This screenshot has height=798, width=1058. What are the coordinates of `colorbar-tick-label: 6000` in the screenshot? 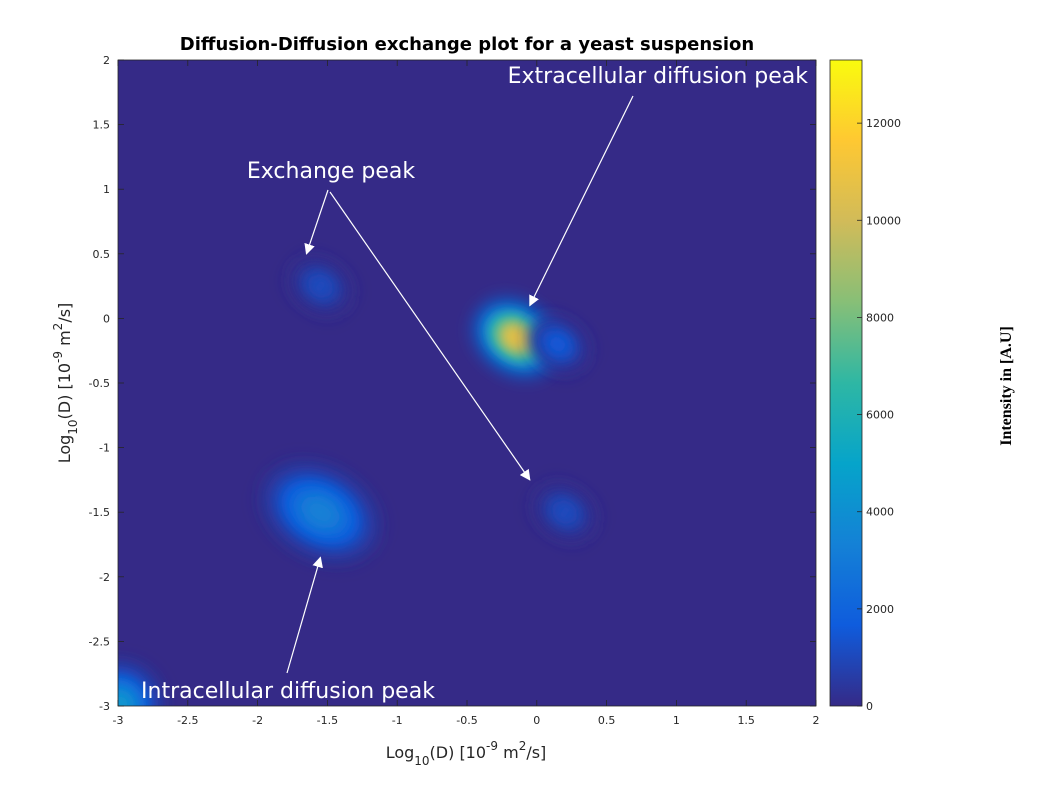 It's located at (880, 415).